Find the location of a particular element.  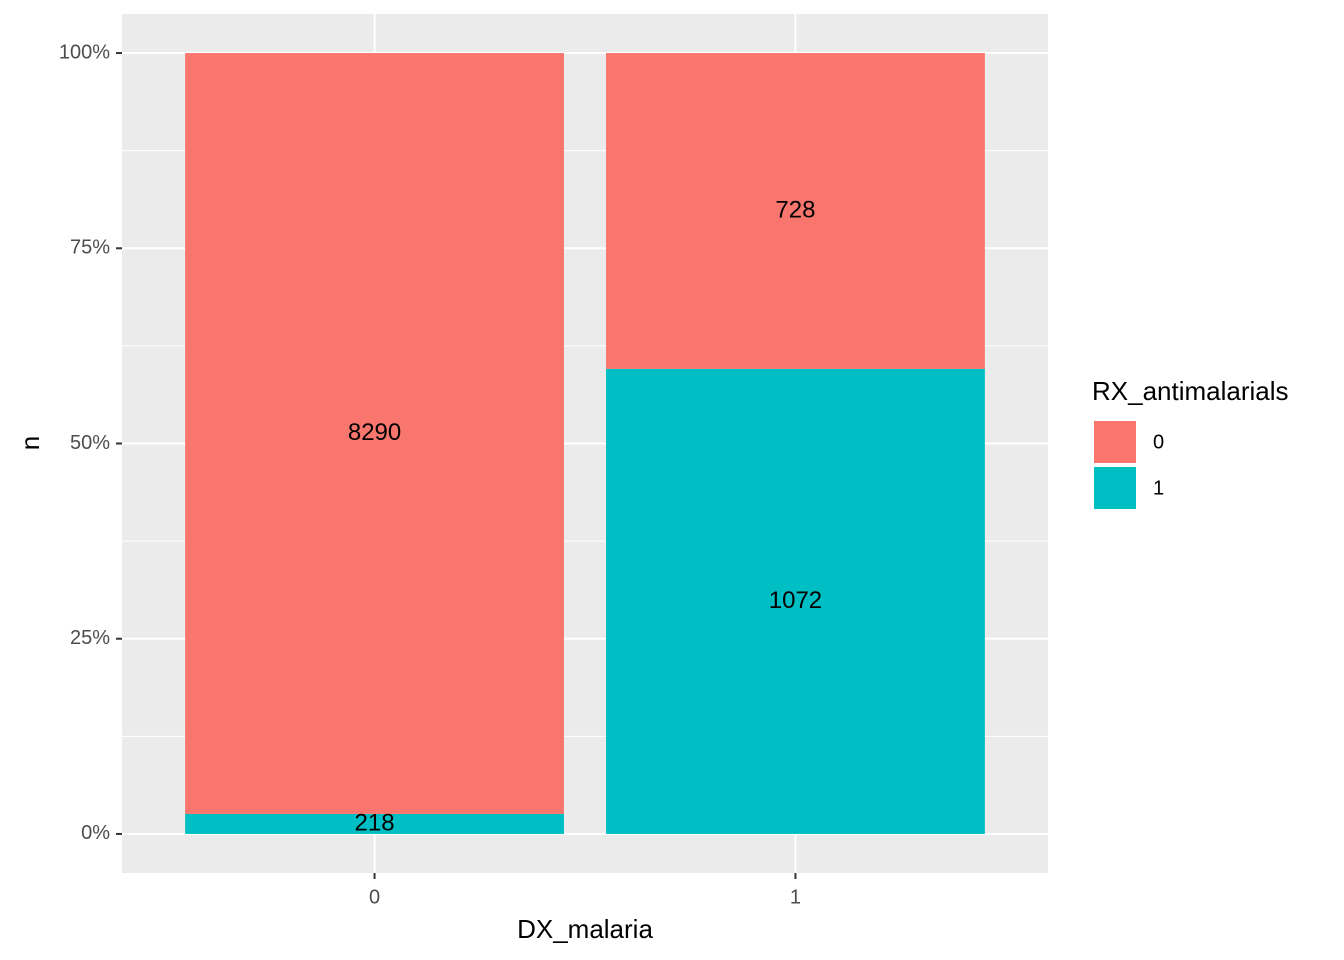

y-tick-label: 75% is located at coordinates (90, 248).